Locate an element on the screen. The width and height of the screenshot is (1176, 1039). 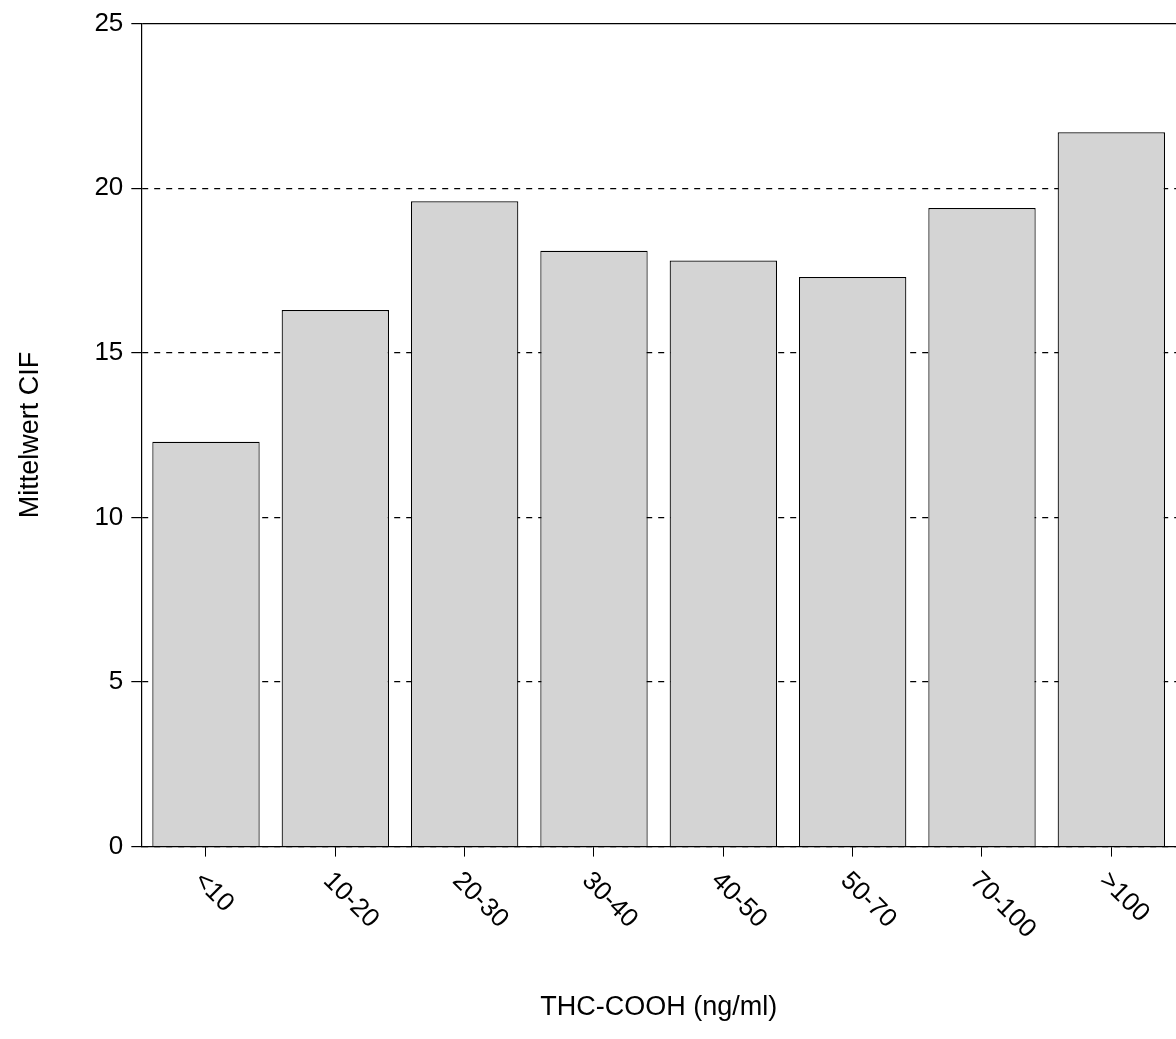
y-tick-label: 0 is located at coordinates (116, 844).